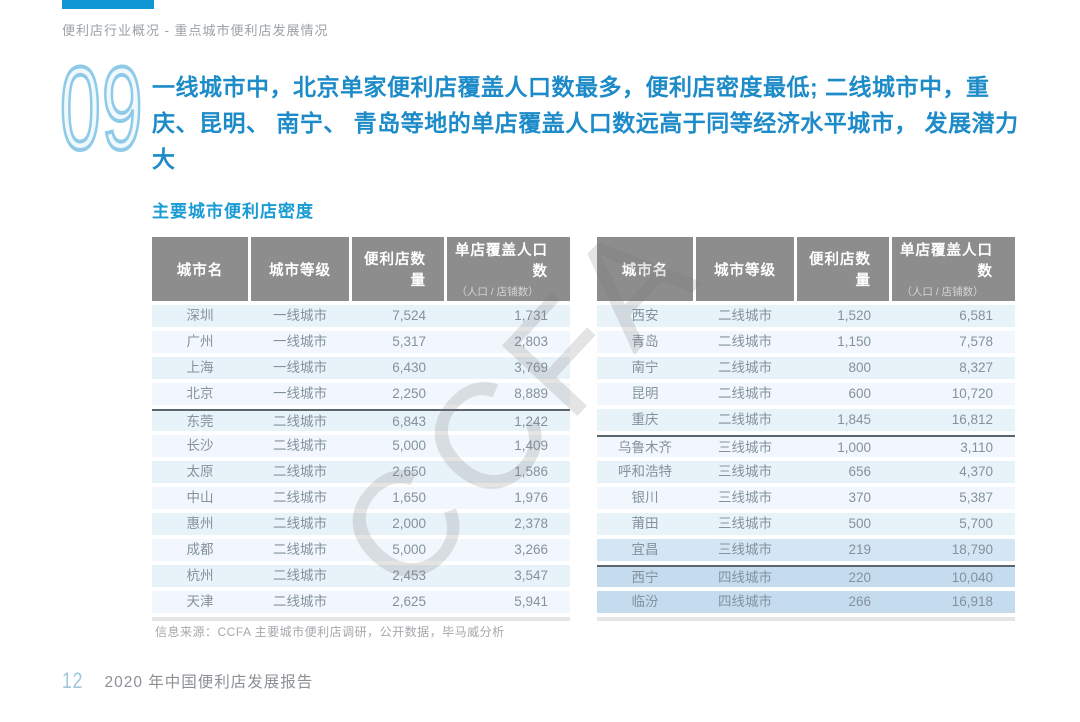 The height and width of the screenshot is (722, 1080). What do you see at coordinates (531, 367) in the screenshot?
I see `coverage-per-store: 3,769` at bounding box center [531, 367].